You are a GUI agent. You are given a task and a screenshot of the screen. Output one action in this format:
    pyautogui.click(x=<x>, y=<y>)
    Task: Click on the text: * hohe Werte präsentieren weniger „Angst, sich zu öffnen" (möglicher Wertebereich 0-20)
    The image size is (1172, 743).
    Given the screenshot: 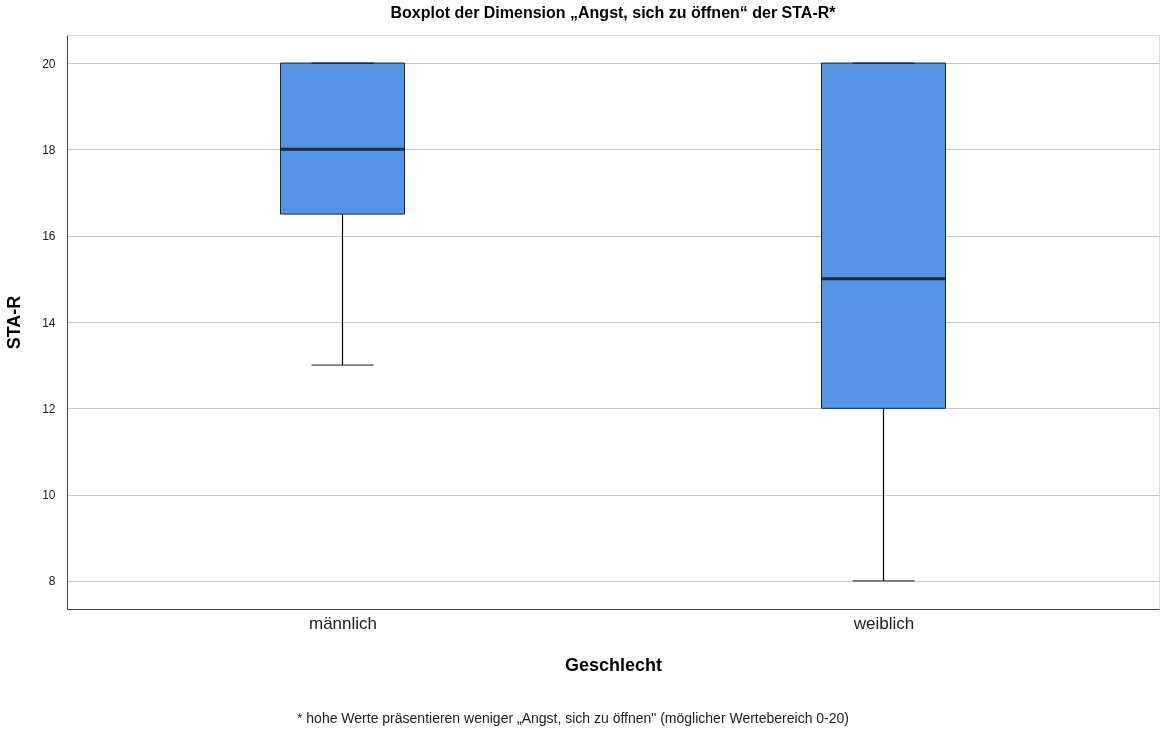 What is the action you would take?
    pyautogui.click(x=573, y=718)
    